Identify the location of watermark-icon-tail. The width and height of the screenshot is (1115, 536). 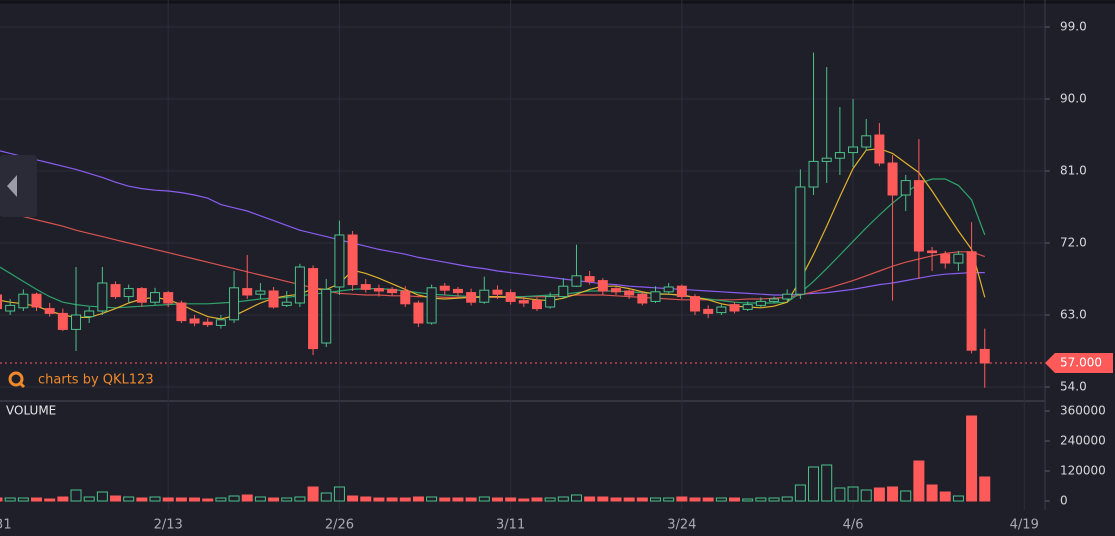
(22, 385).